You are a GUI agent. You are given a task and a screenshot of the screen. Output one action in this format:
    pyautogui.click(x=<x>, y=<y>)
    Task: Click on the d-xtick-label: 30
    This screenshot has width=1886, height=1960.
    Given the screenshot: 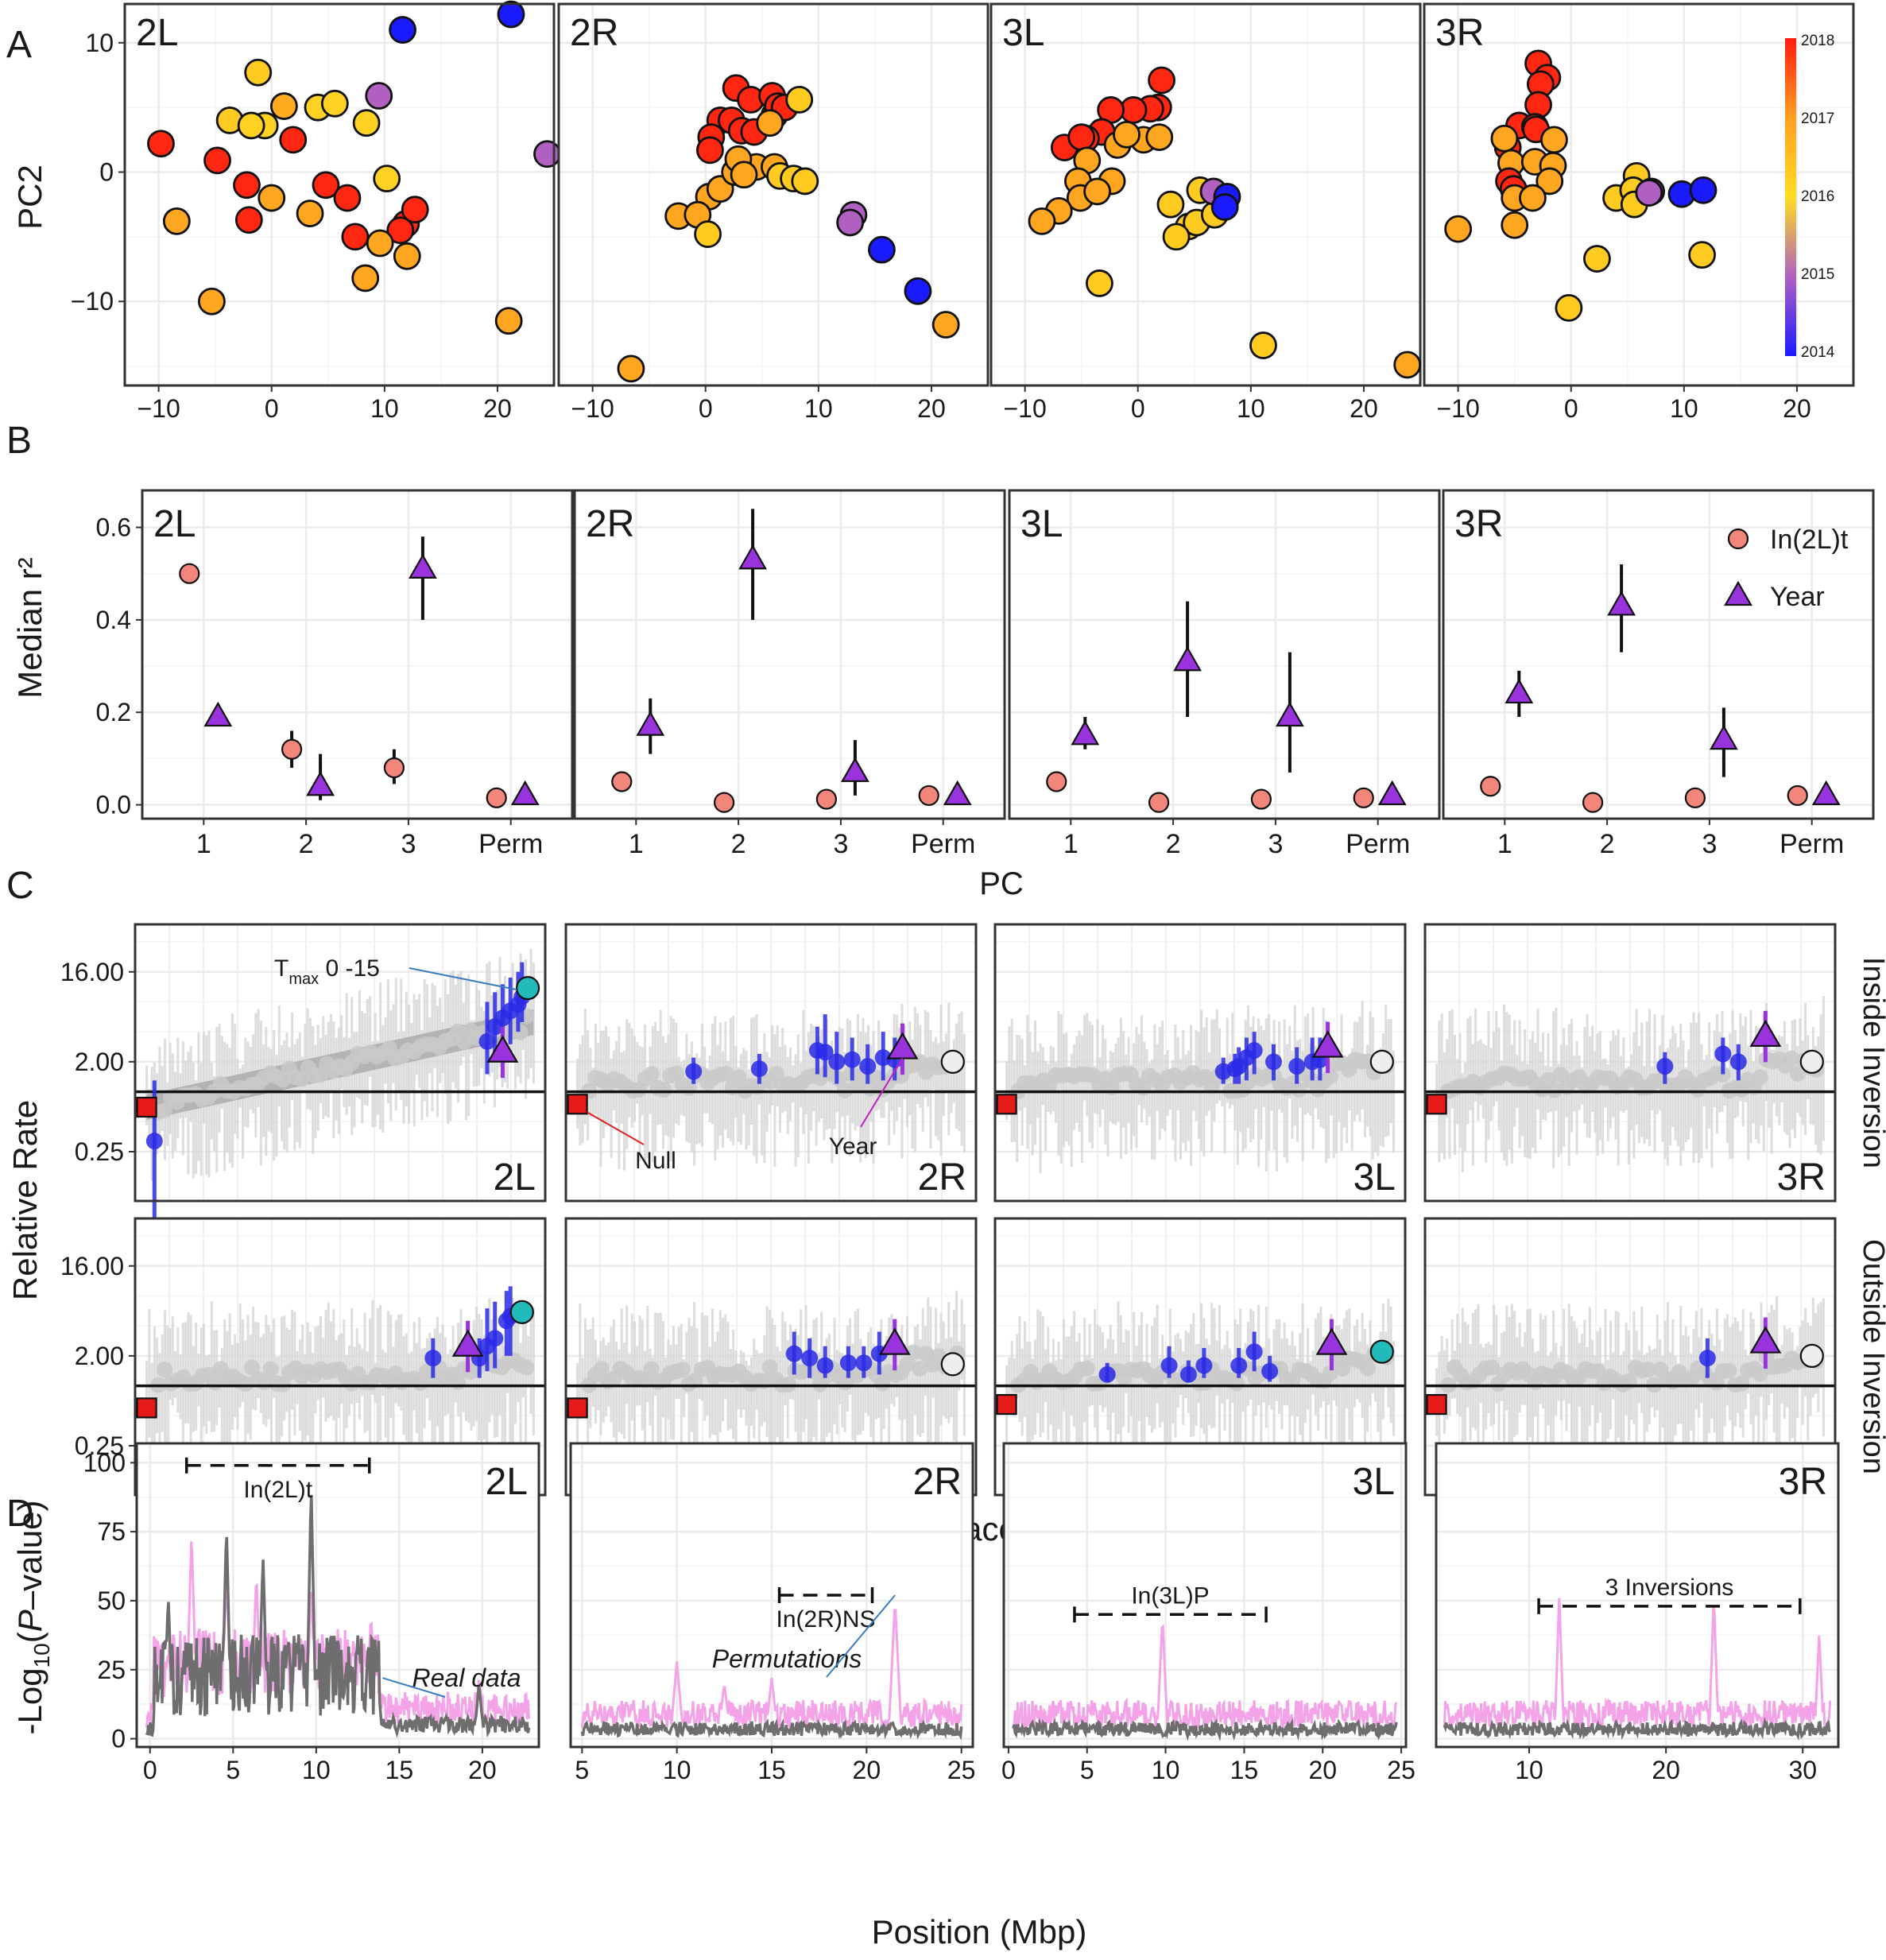 What is the action you would take?
    pyautogui.click(x=1802, y=1770)
    